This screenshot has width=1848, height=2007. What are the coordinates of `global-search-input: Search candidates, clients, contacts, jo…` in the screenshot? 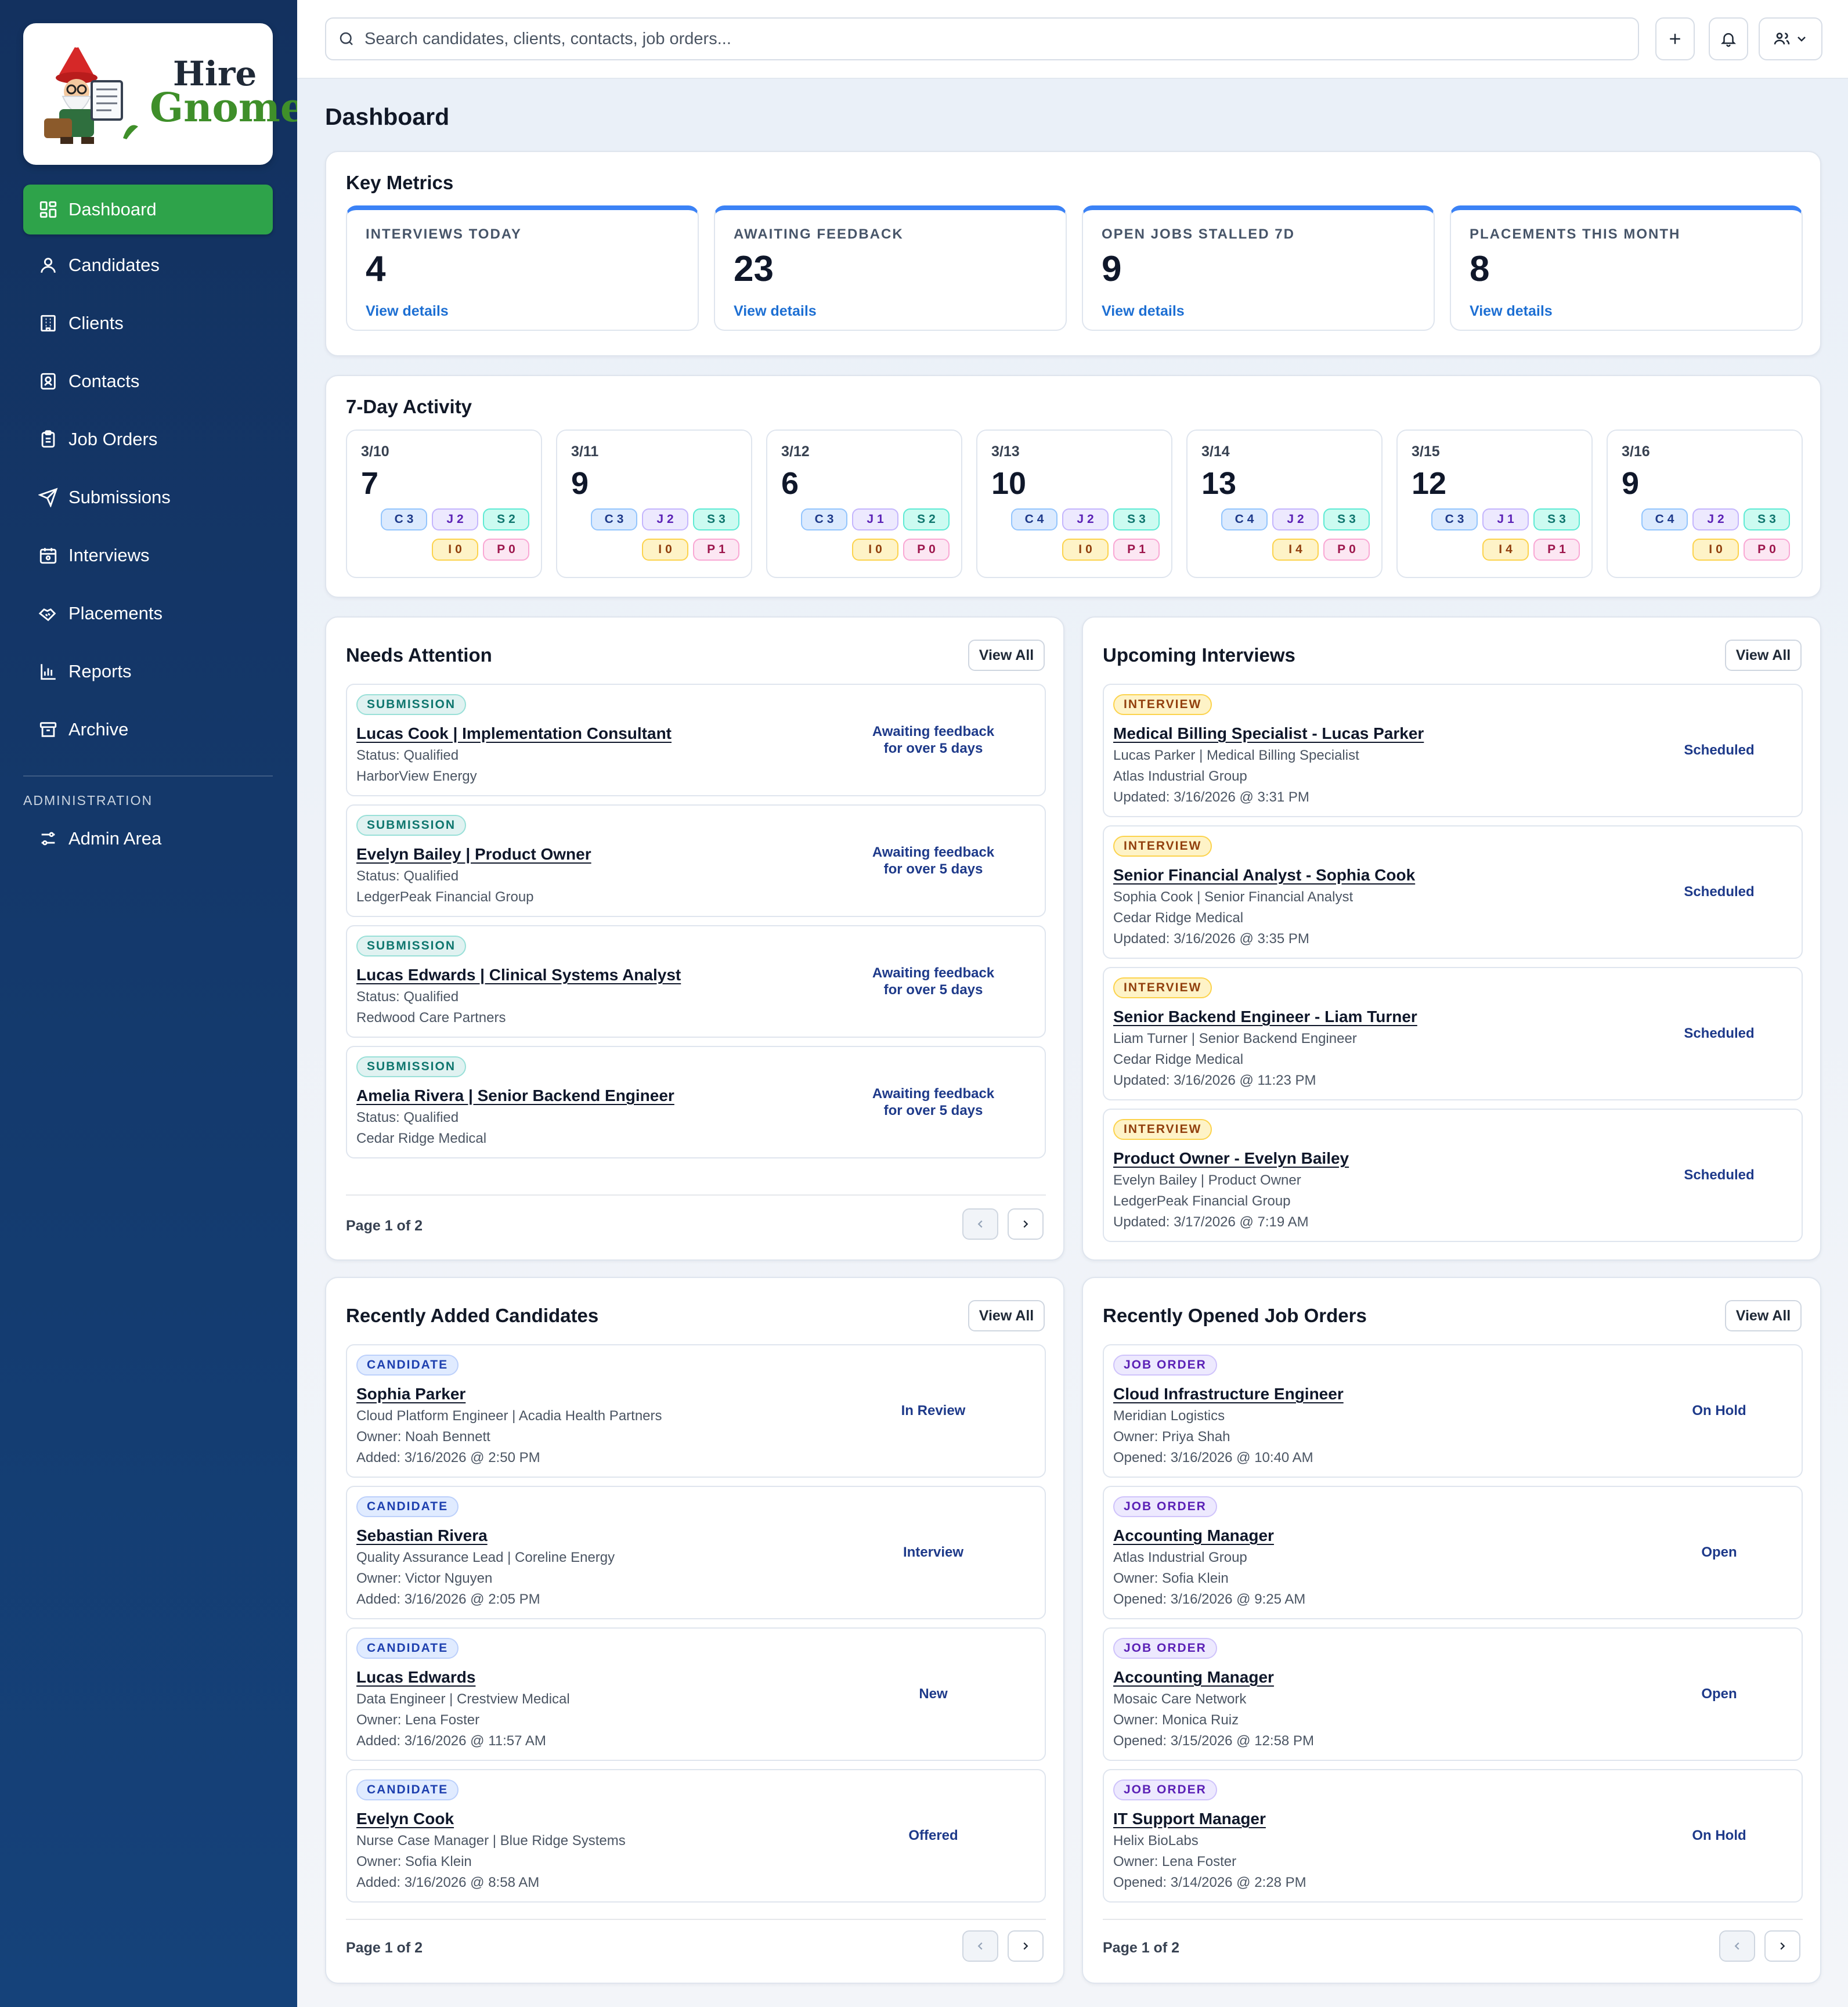 It's located at (982, 38).